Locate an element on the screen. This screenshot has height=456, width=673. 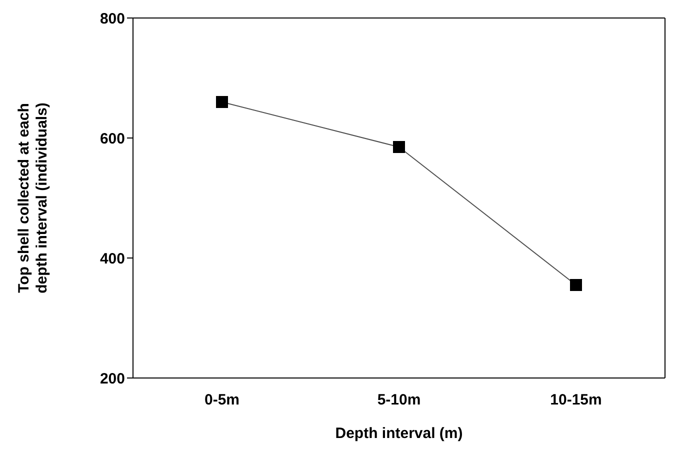
x-tick-label: 0-5m is located at coordinates (222, 400).